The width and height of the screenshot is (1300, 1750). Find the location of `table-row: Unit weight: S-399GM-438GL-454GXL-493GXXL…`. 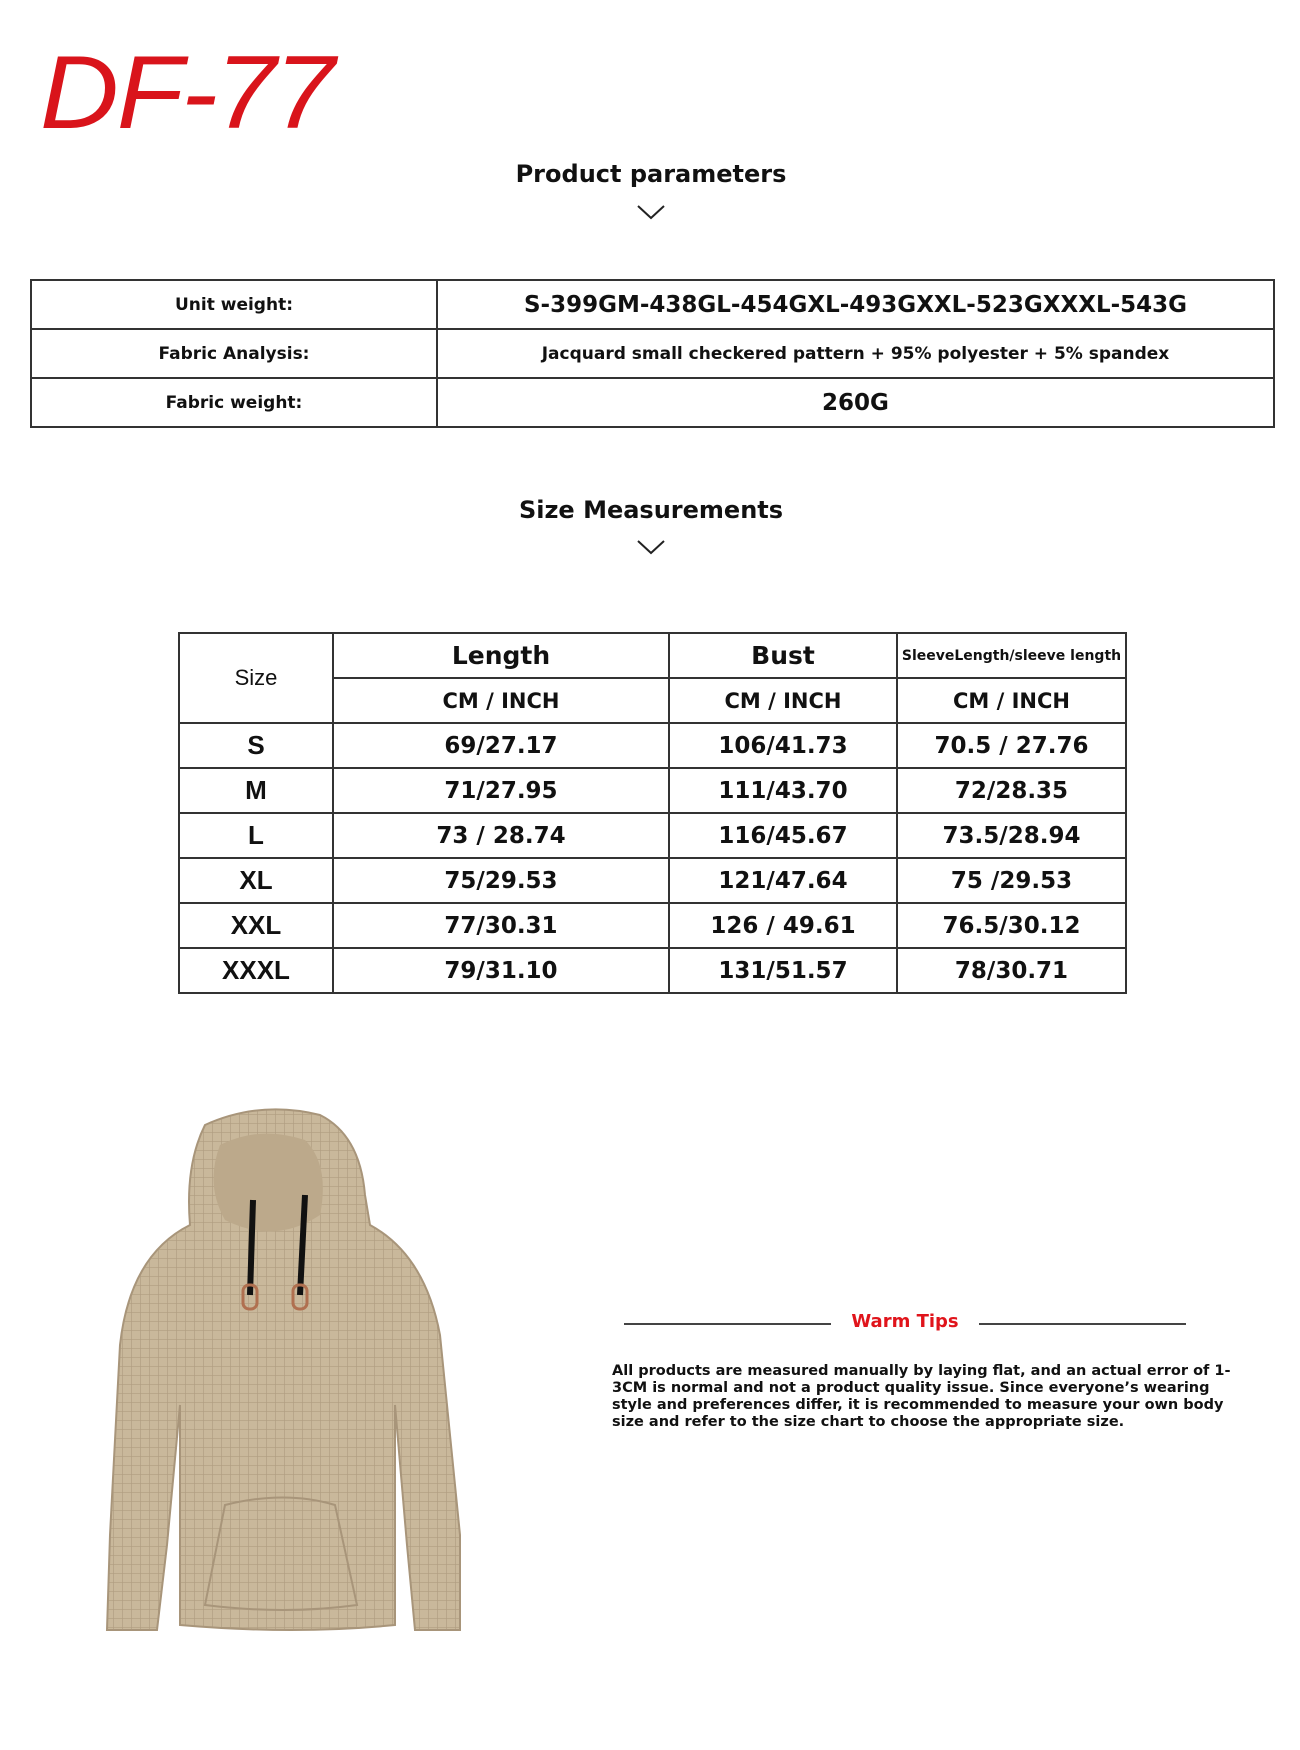

table-row: Unit weight: S-399GM-438GL-454GXL-493GXXL… is located at coordinates (652, 304).